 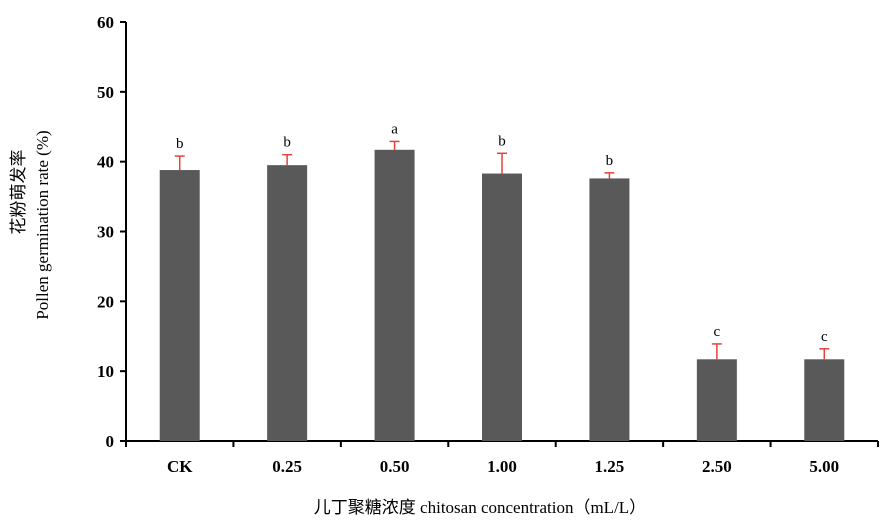 I want to click on x-tick-label: 1.25, so click(x=610, y=466).